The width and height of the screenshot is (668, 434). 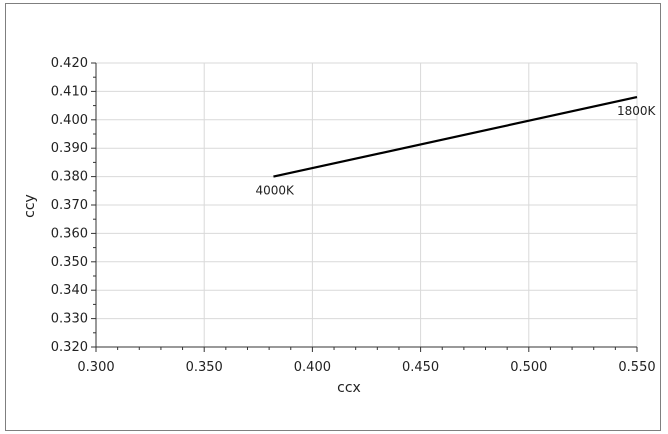 What do you see at coordinates (30, 206) in the screenshot?
I see `y-axis-title: ccy` at bounding box center [30, 206].